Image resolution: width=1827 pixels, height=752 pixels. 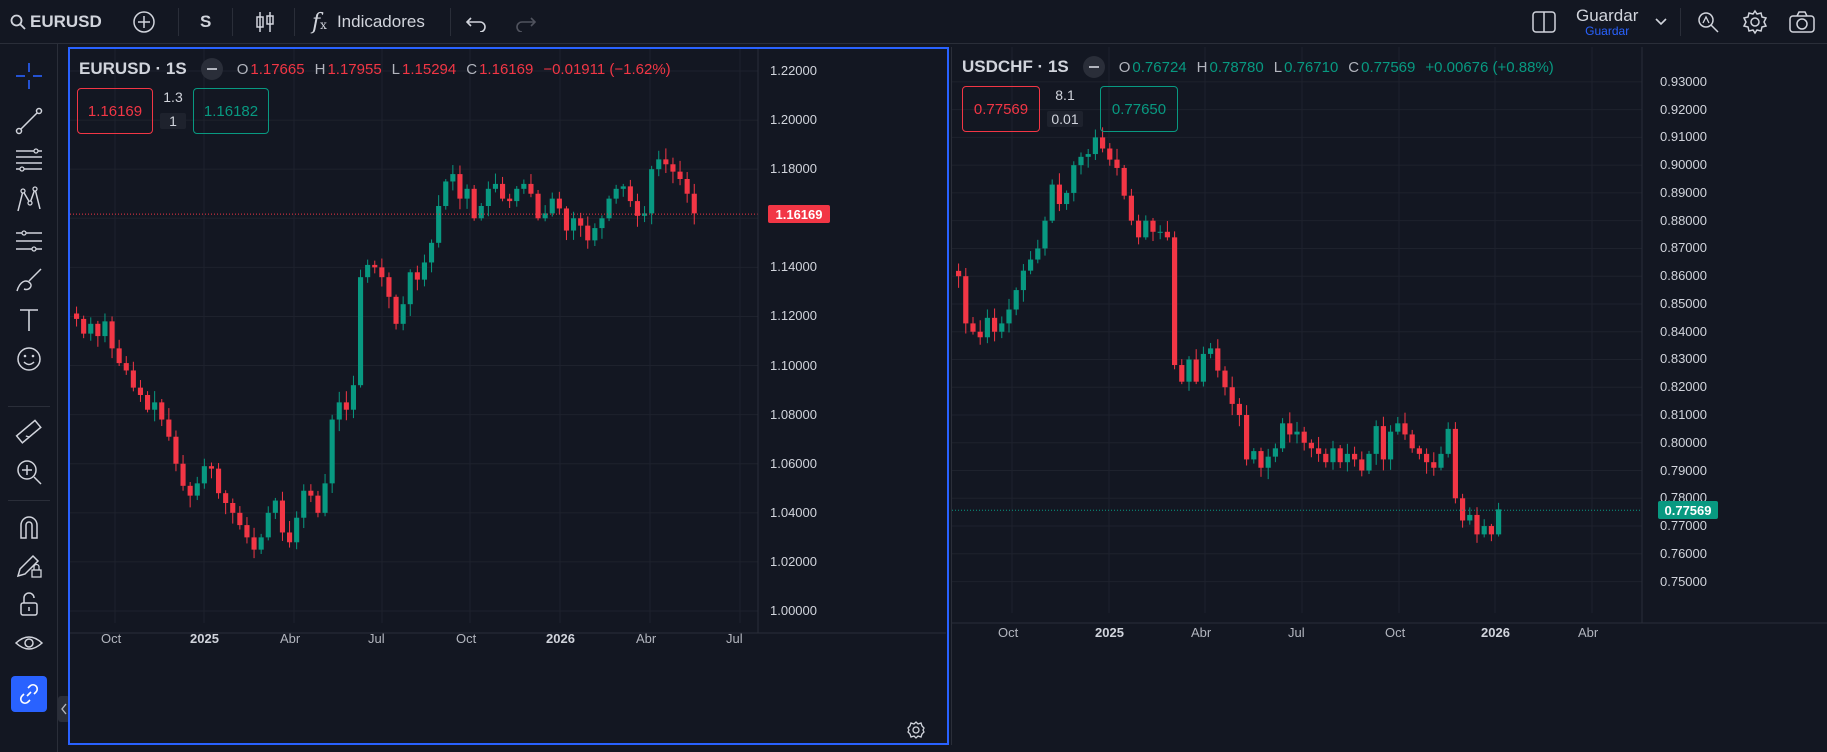 What do you see at coordinates (1588, 632) in the screenshot?
I see `time-tick-label: Abr` at bounding box center [1588, 632].